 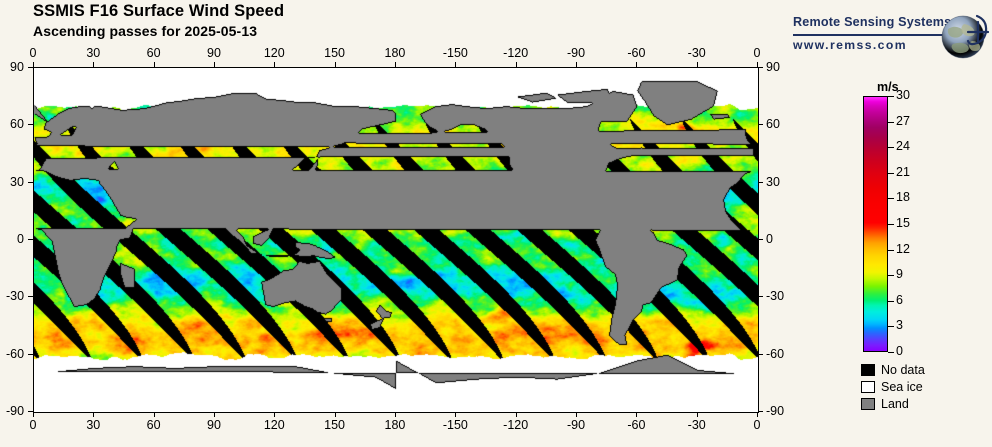 I want to click on x-axis-label-top: -30, so click(x=696, y=53).